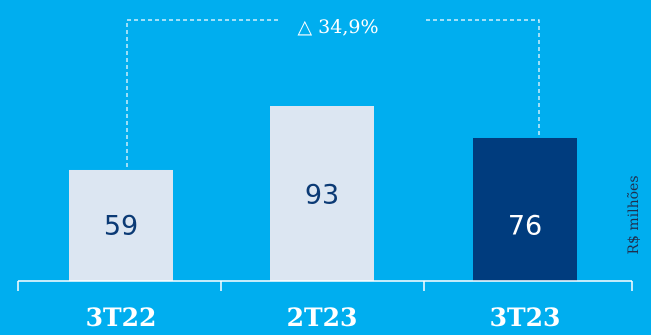 The width and height of the screenshot is (651, 335). Describe the element at coordinates (337, 27) in the screenshot. I see `delta-annotation: △ 34,9%` at that location.